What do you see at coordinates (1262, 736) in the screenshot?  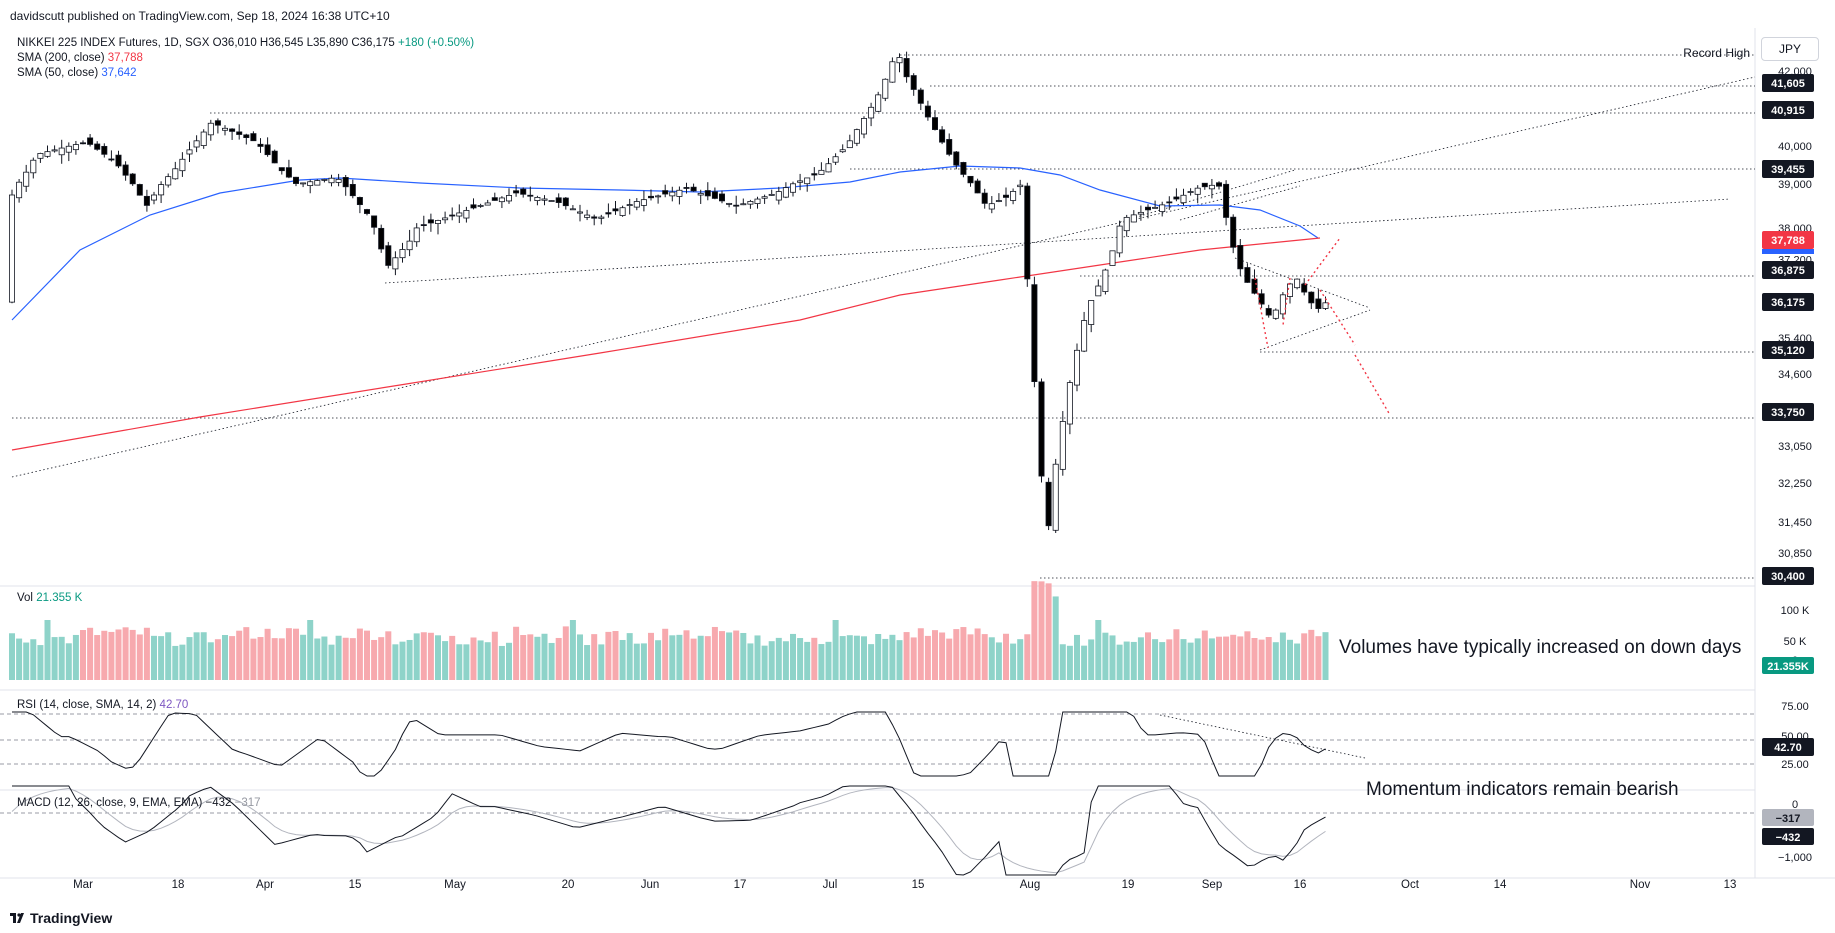 I see `rsi-divergence-line` at bounding box center [1262, 736].